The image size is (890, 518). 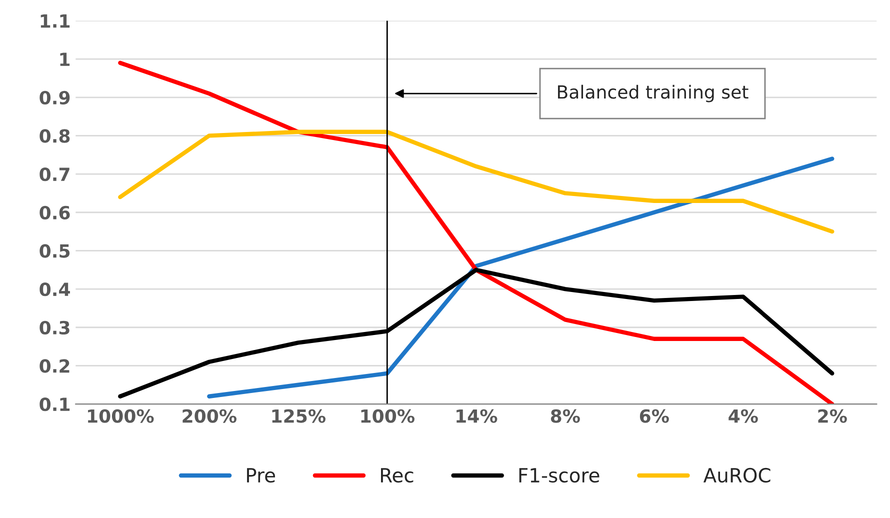 I want to click on x-tick-label: 200%, so click(x=209, y=416).